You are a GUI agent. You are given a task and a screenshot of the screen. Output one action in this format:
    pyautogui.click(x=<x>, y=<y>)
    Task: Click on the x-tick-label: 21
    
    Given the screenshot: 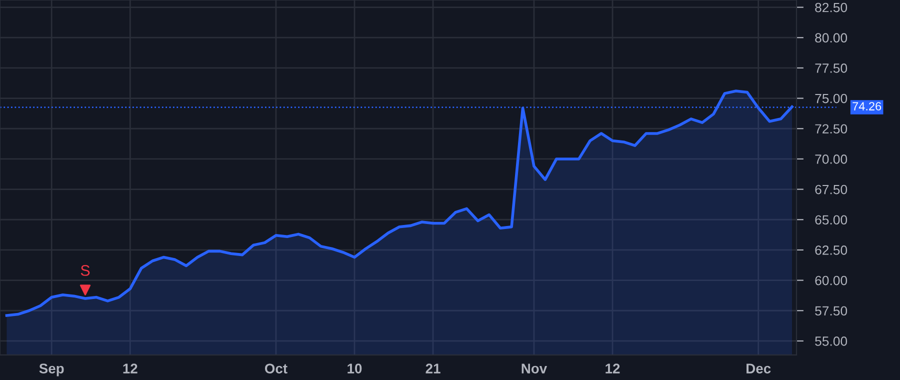 What is the action you would take?
    pyautogui.click(x=433, y=369)
    